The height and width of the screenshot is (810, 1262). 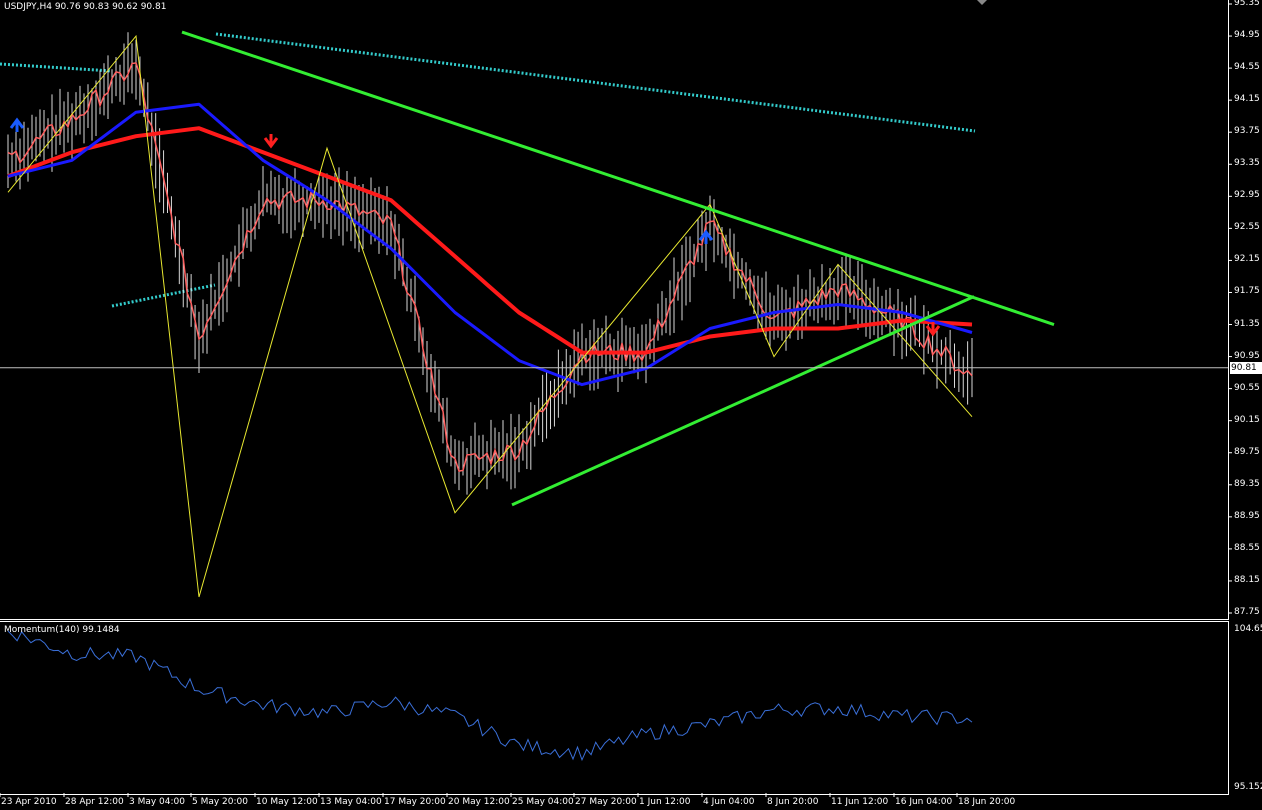 What do you see at coordinates (665, 802) in the screenshot?
I see `time-tick-label: 1 Jun 12:00` at bounding box center [665, 802].